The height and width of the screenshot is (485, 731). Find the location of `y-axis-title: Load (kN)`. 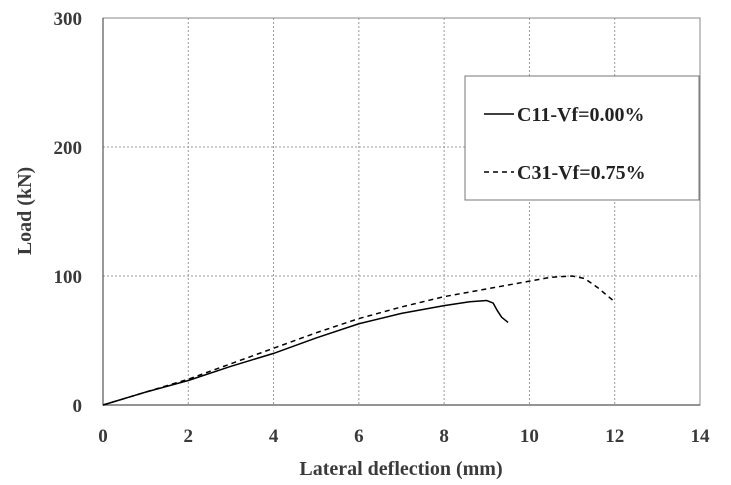

y-axis-title: Load (kN) is located at coordinates (25, 211).